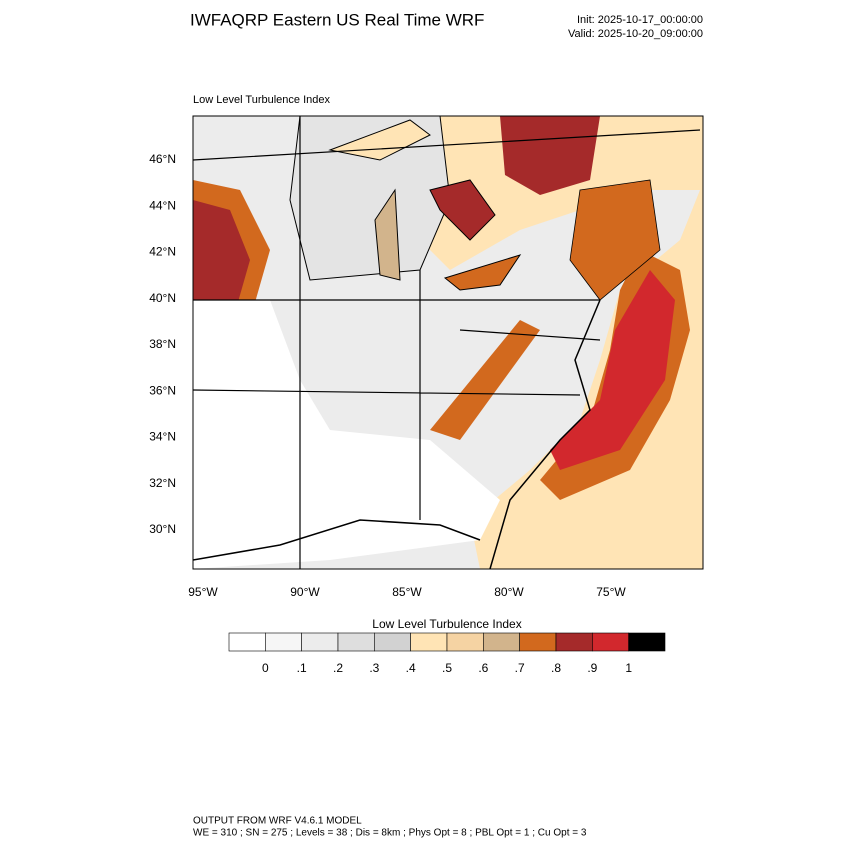 This screenshot has width=850, height=855. Describe the element at coordinates (374, 668) in the screenshot. I see `colorbar-tick-label: .3` at that location.